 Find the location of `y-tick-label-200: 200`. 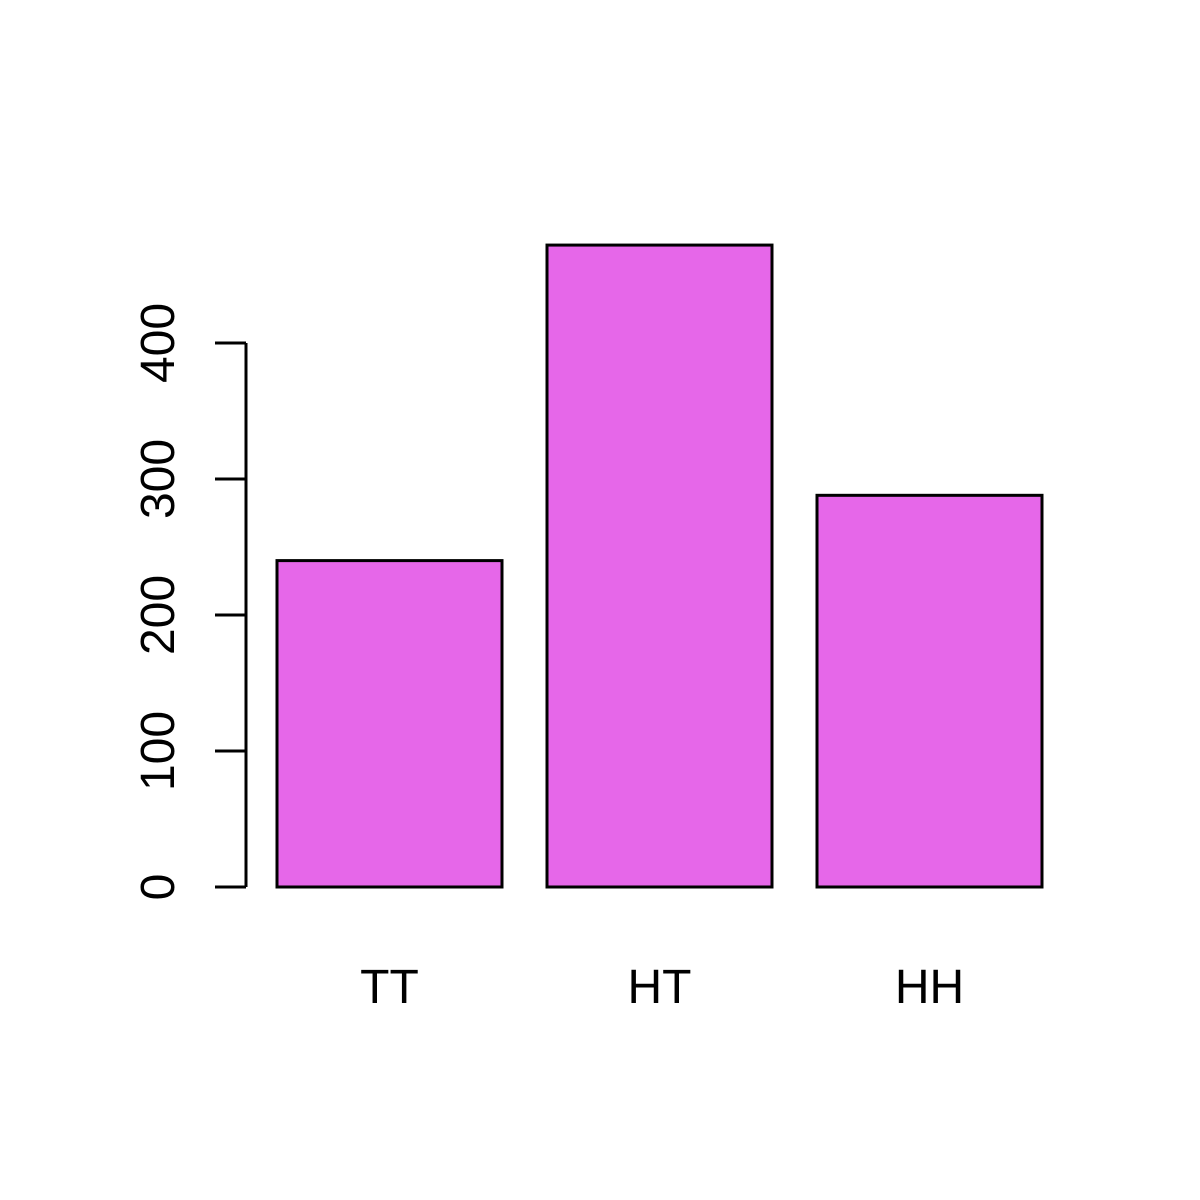

y-tick-label-200: 200 is located at coordinates (158, 615).